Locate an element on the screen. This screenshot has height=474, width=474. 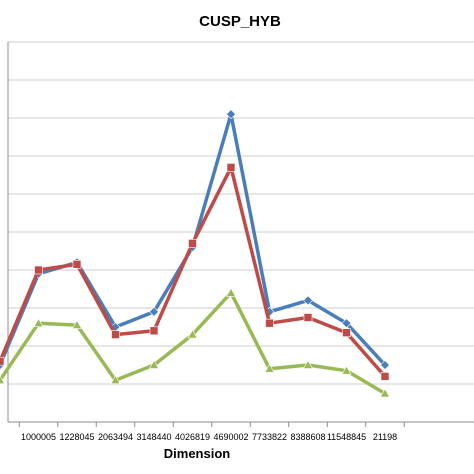
x-tick-label: 3148440 is located at coordinates (153, 437).